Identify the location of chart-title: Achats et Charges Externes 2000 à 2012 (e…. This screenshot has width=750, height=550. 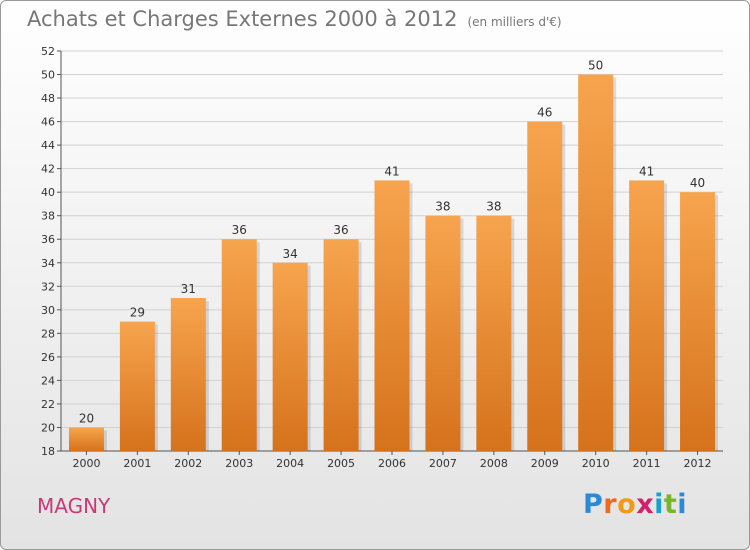
(294, 19).